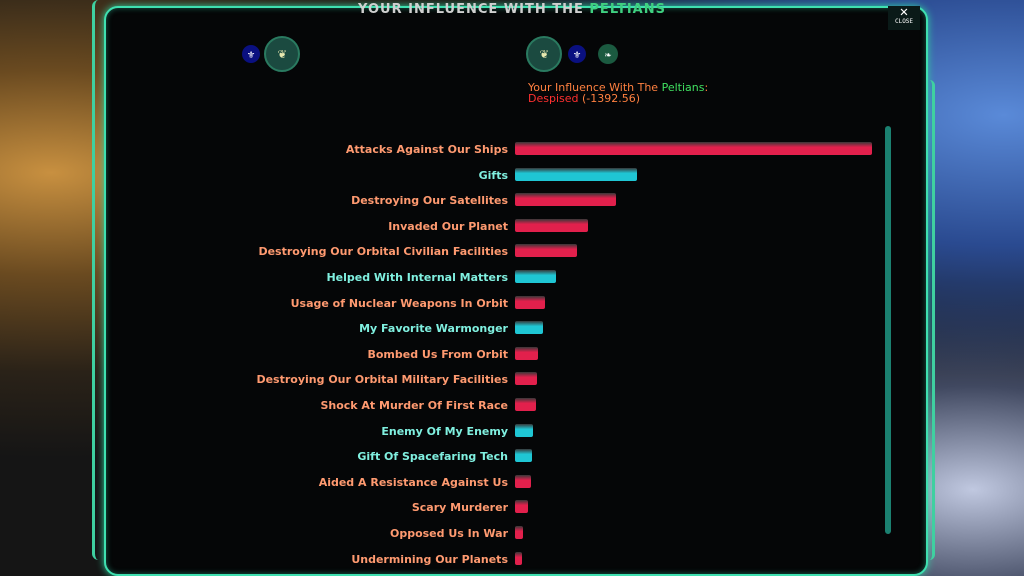  I want to click on influence-row: Bombed Us From Orbit, so click(500, 356).